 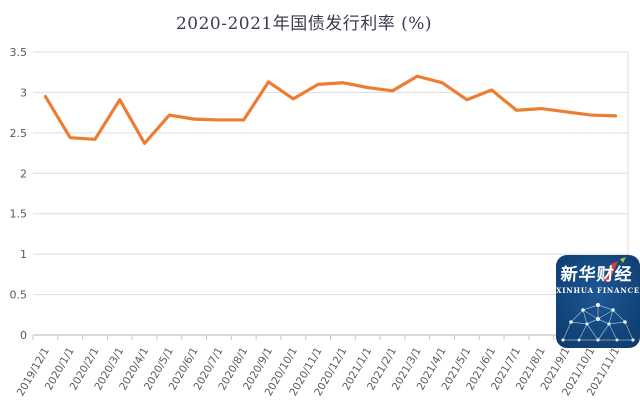 I want to click on y-axis-labels: 0 0.5 1 1.5 2 2.5 3 3.5, so click(x=19, y=194).